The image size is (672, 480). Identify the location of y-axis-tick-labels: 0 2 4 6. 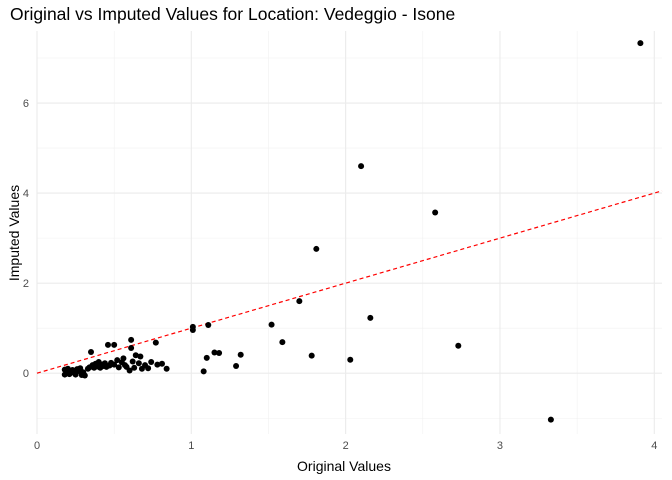
(26, 239).